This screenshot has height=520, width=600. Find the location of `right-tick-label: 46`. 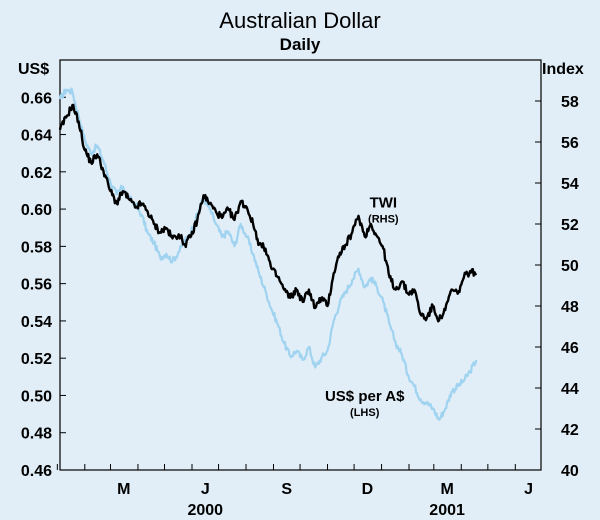

right-tick-label: 46 is located at coordinates (570, 348).